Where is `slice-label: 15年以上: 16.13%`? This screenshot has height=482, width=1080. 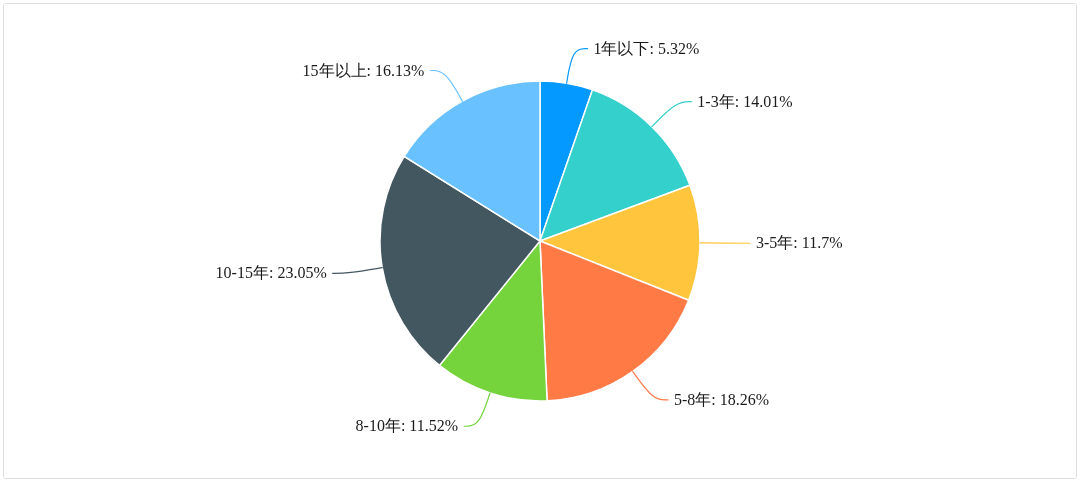
slice-label: 15年以上: 16.13% is located at coordinates (363, 70).